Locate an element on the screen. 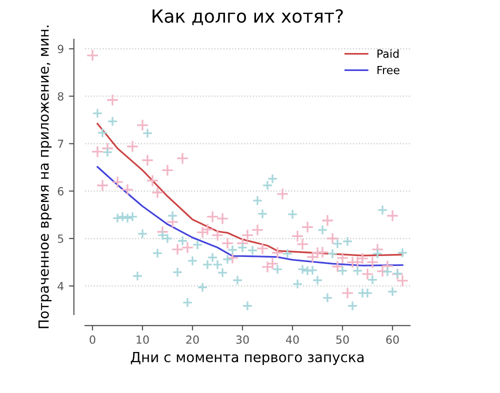 Image resolution: width=500 pixels, height=393 pixels. x-axis-title: Дни с момента первого запуска is located at coordinates (247, 358).